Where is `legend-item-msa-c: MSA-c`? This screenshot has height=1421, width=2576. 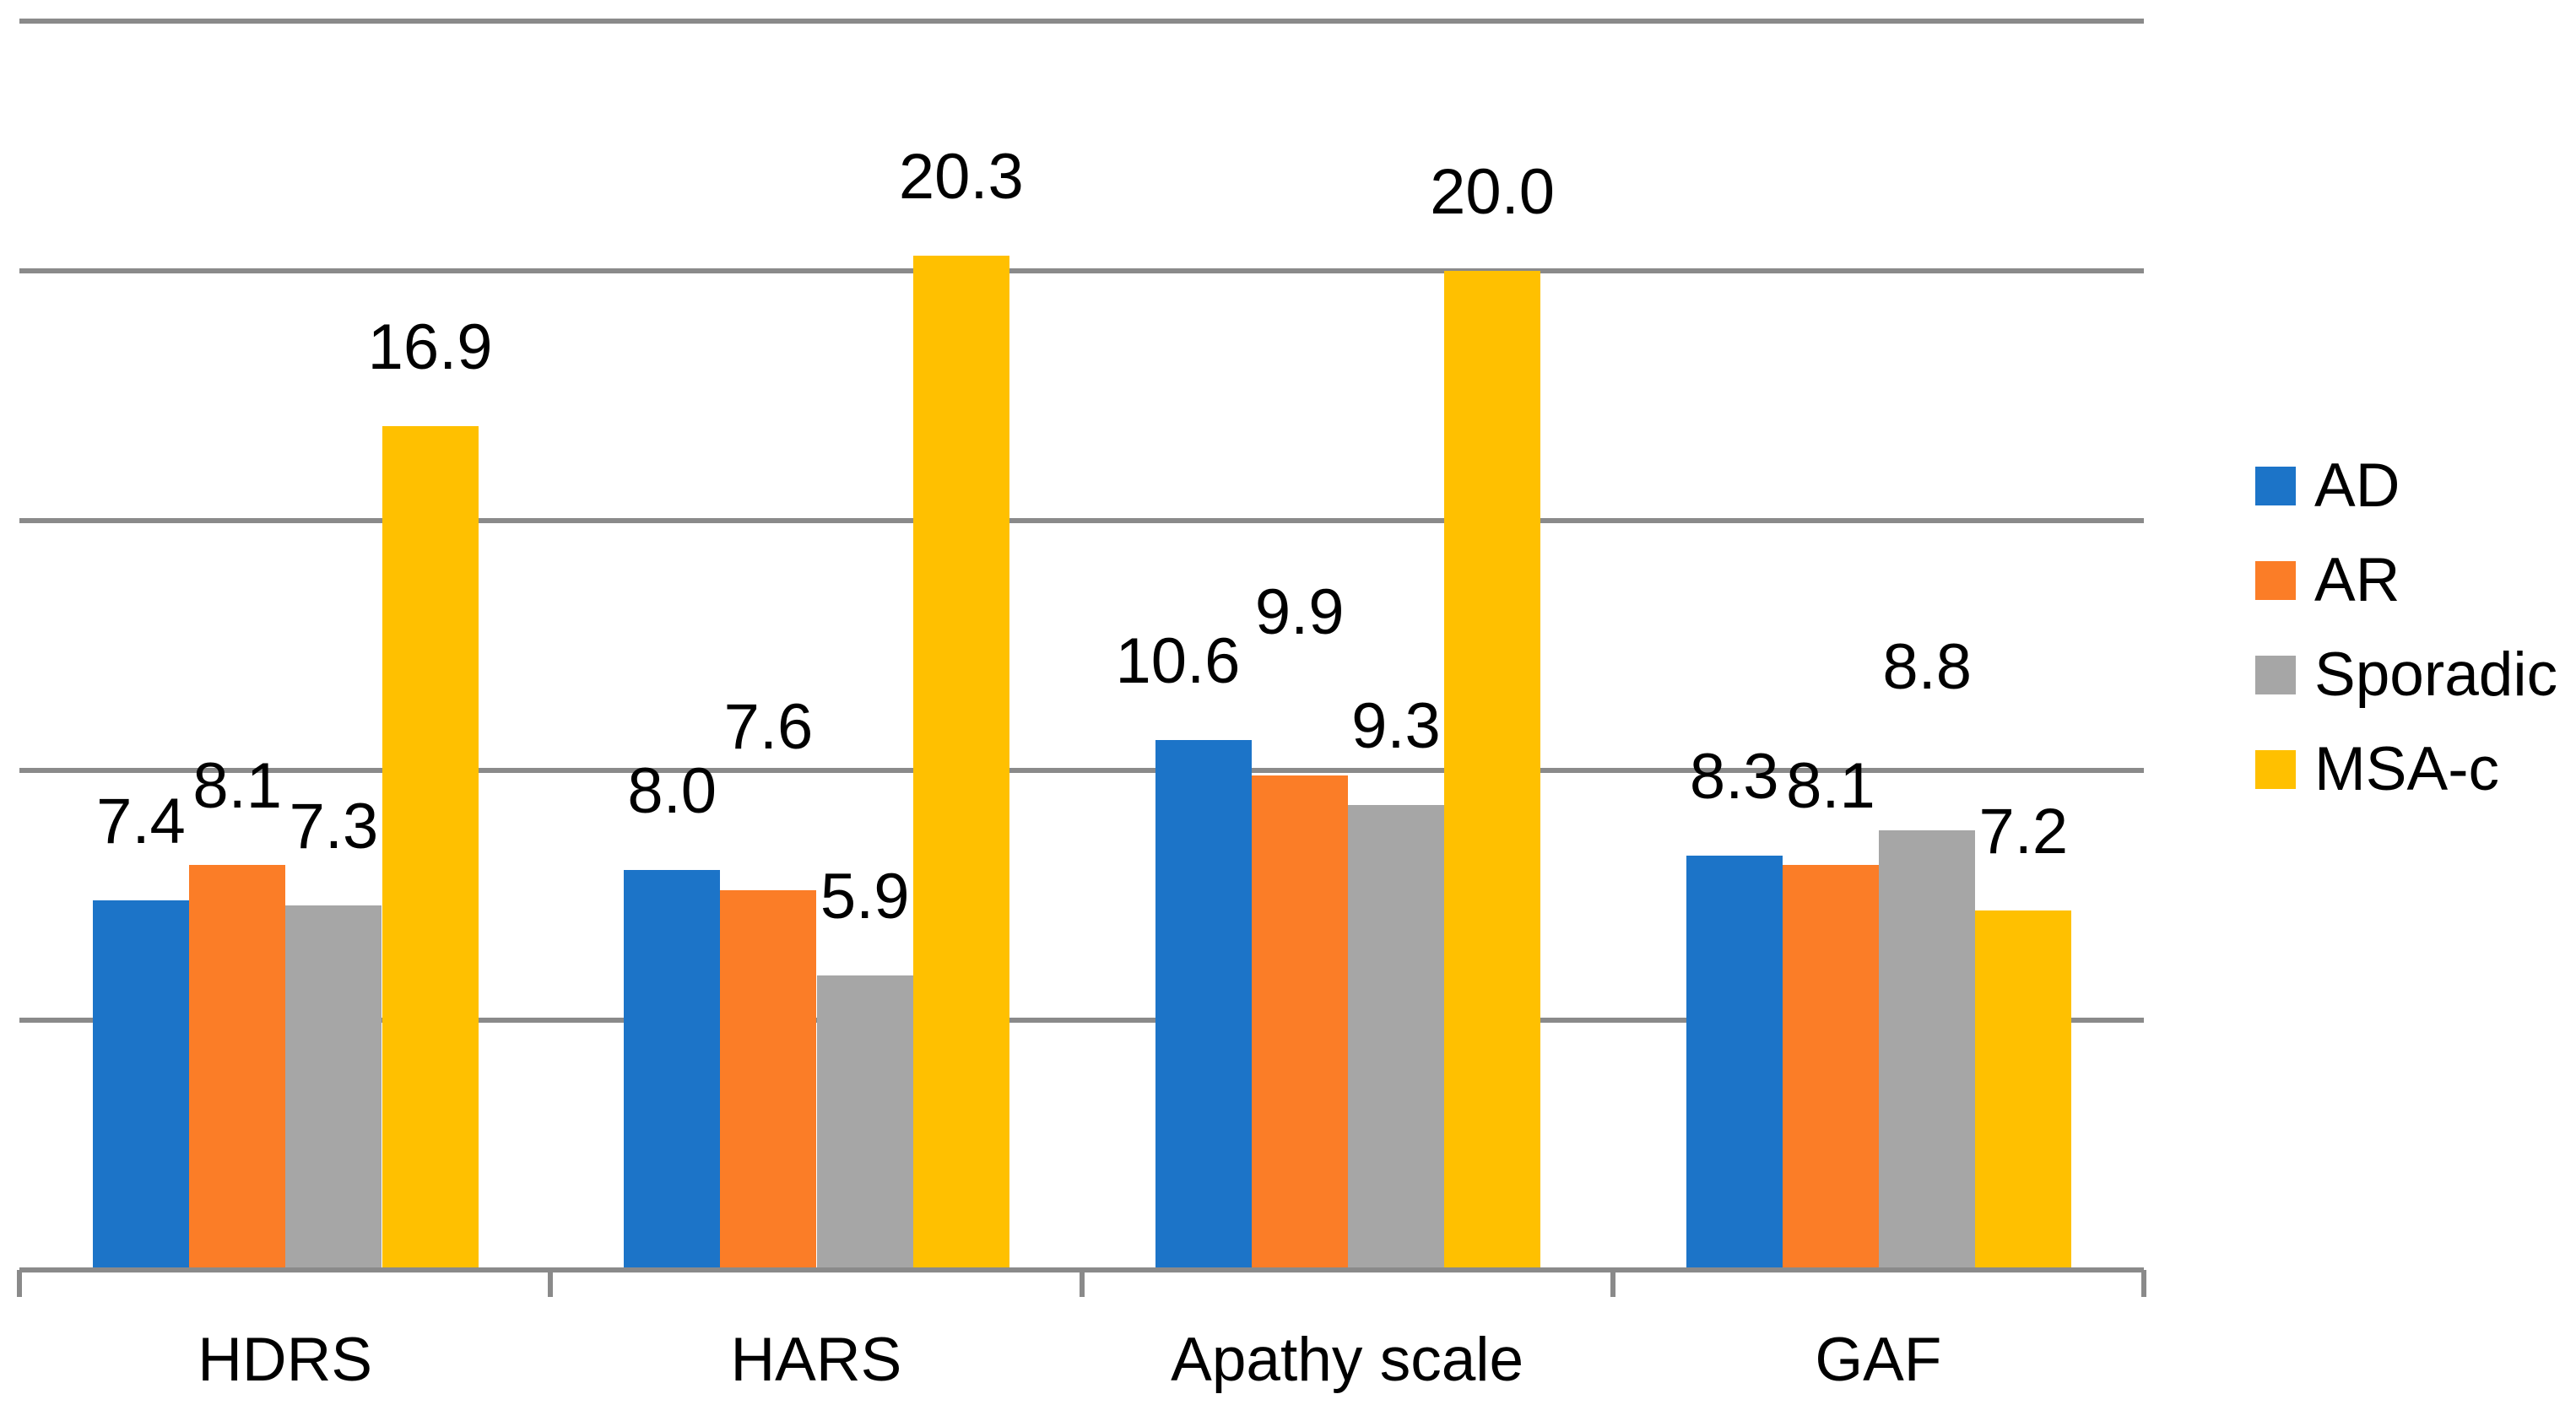 legend-item-msa-c: MSA-c is located at coordinates (2406, 769).